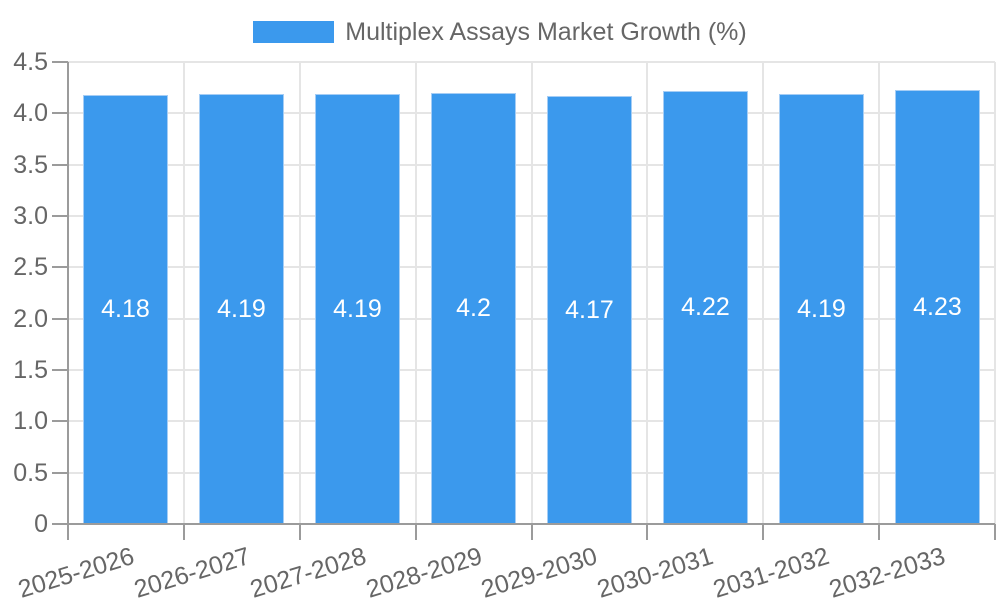 This screenshot has width=1000, height=600. I want to click on x-tick-label: 2025-2026, so click(76, 571).